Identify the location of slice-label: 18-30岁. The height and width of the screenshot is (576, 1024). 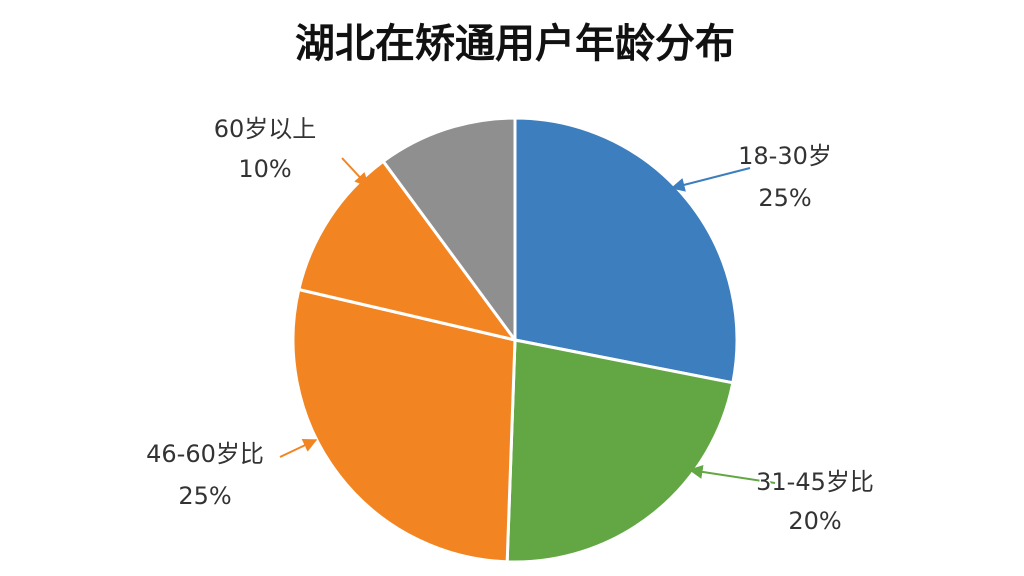
(785, 156).